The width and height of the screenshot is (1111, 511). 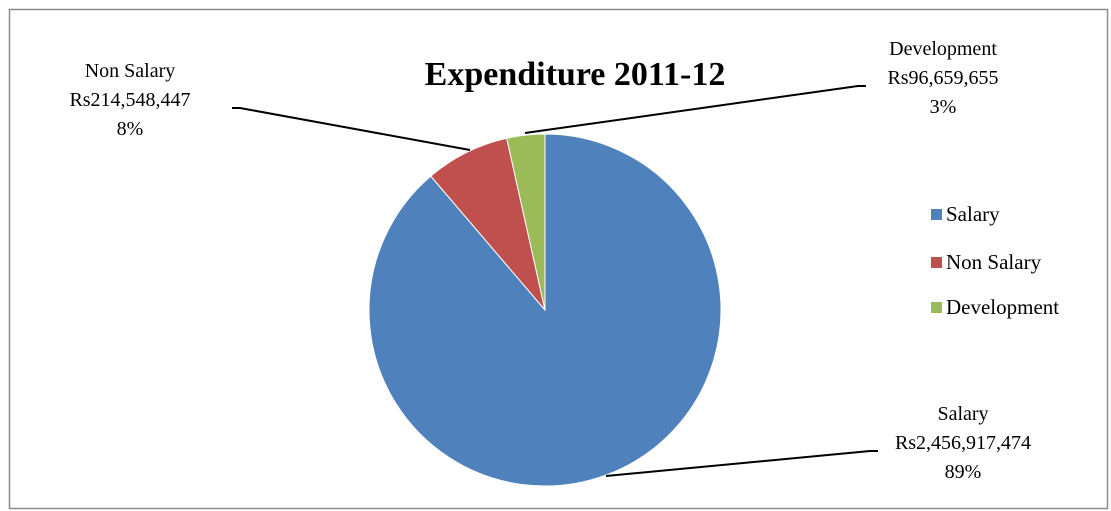 I want to click on leader-line-non-salary, so click(x=351, y=129).